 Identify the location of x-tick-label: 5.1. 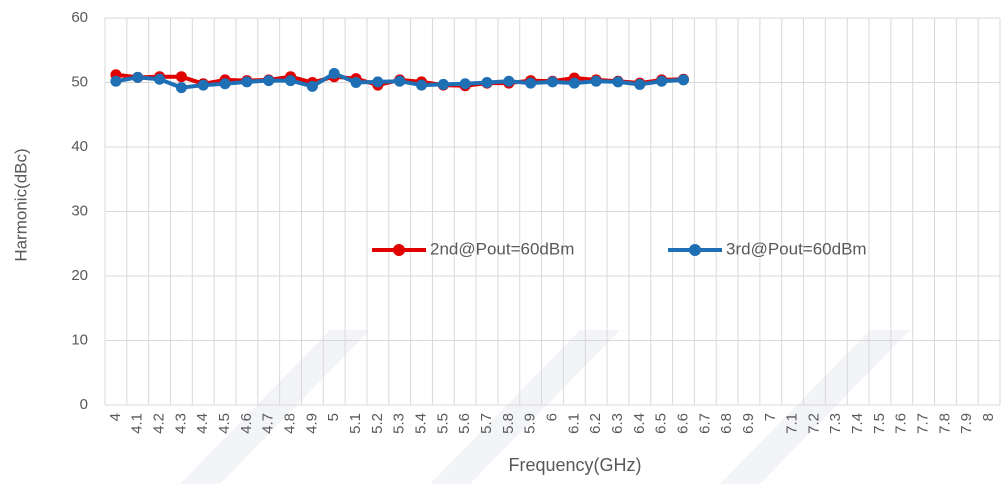
(355, 423).